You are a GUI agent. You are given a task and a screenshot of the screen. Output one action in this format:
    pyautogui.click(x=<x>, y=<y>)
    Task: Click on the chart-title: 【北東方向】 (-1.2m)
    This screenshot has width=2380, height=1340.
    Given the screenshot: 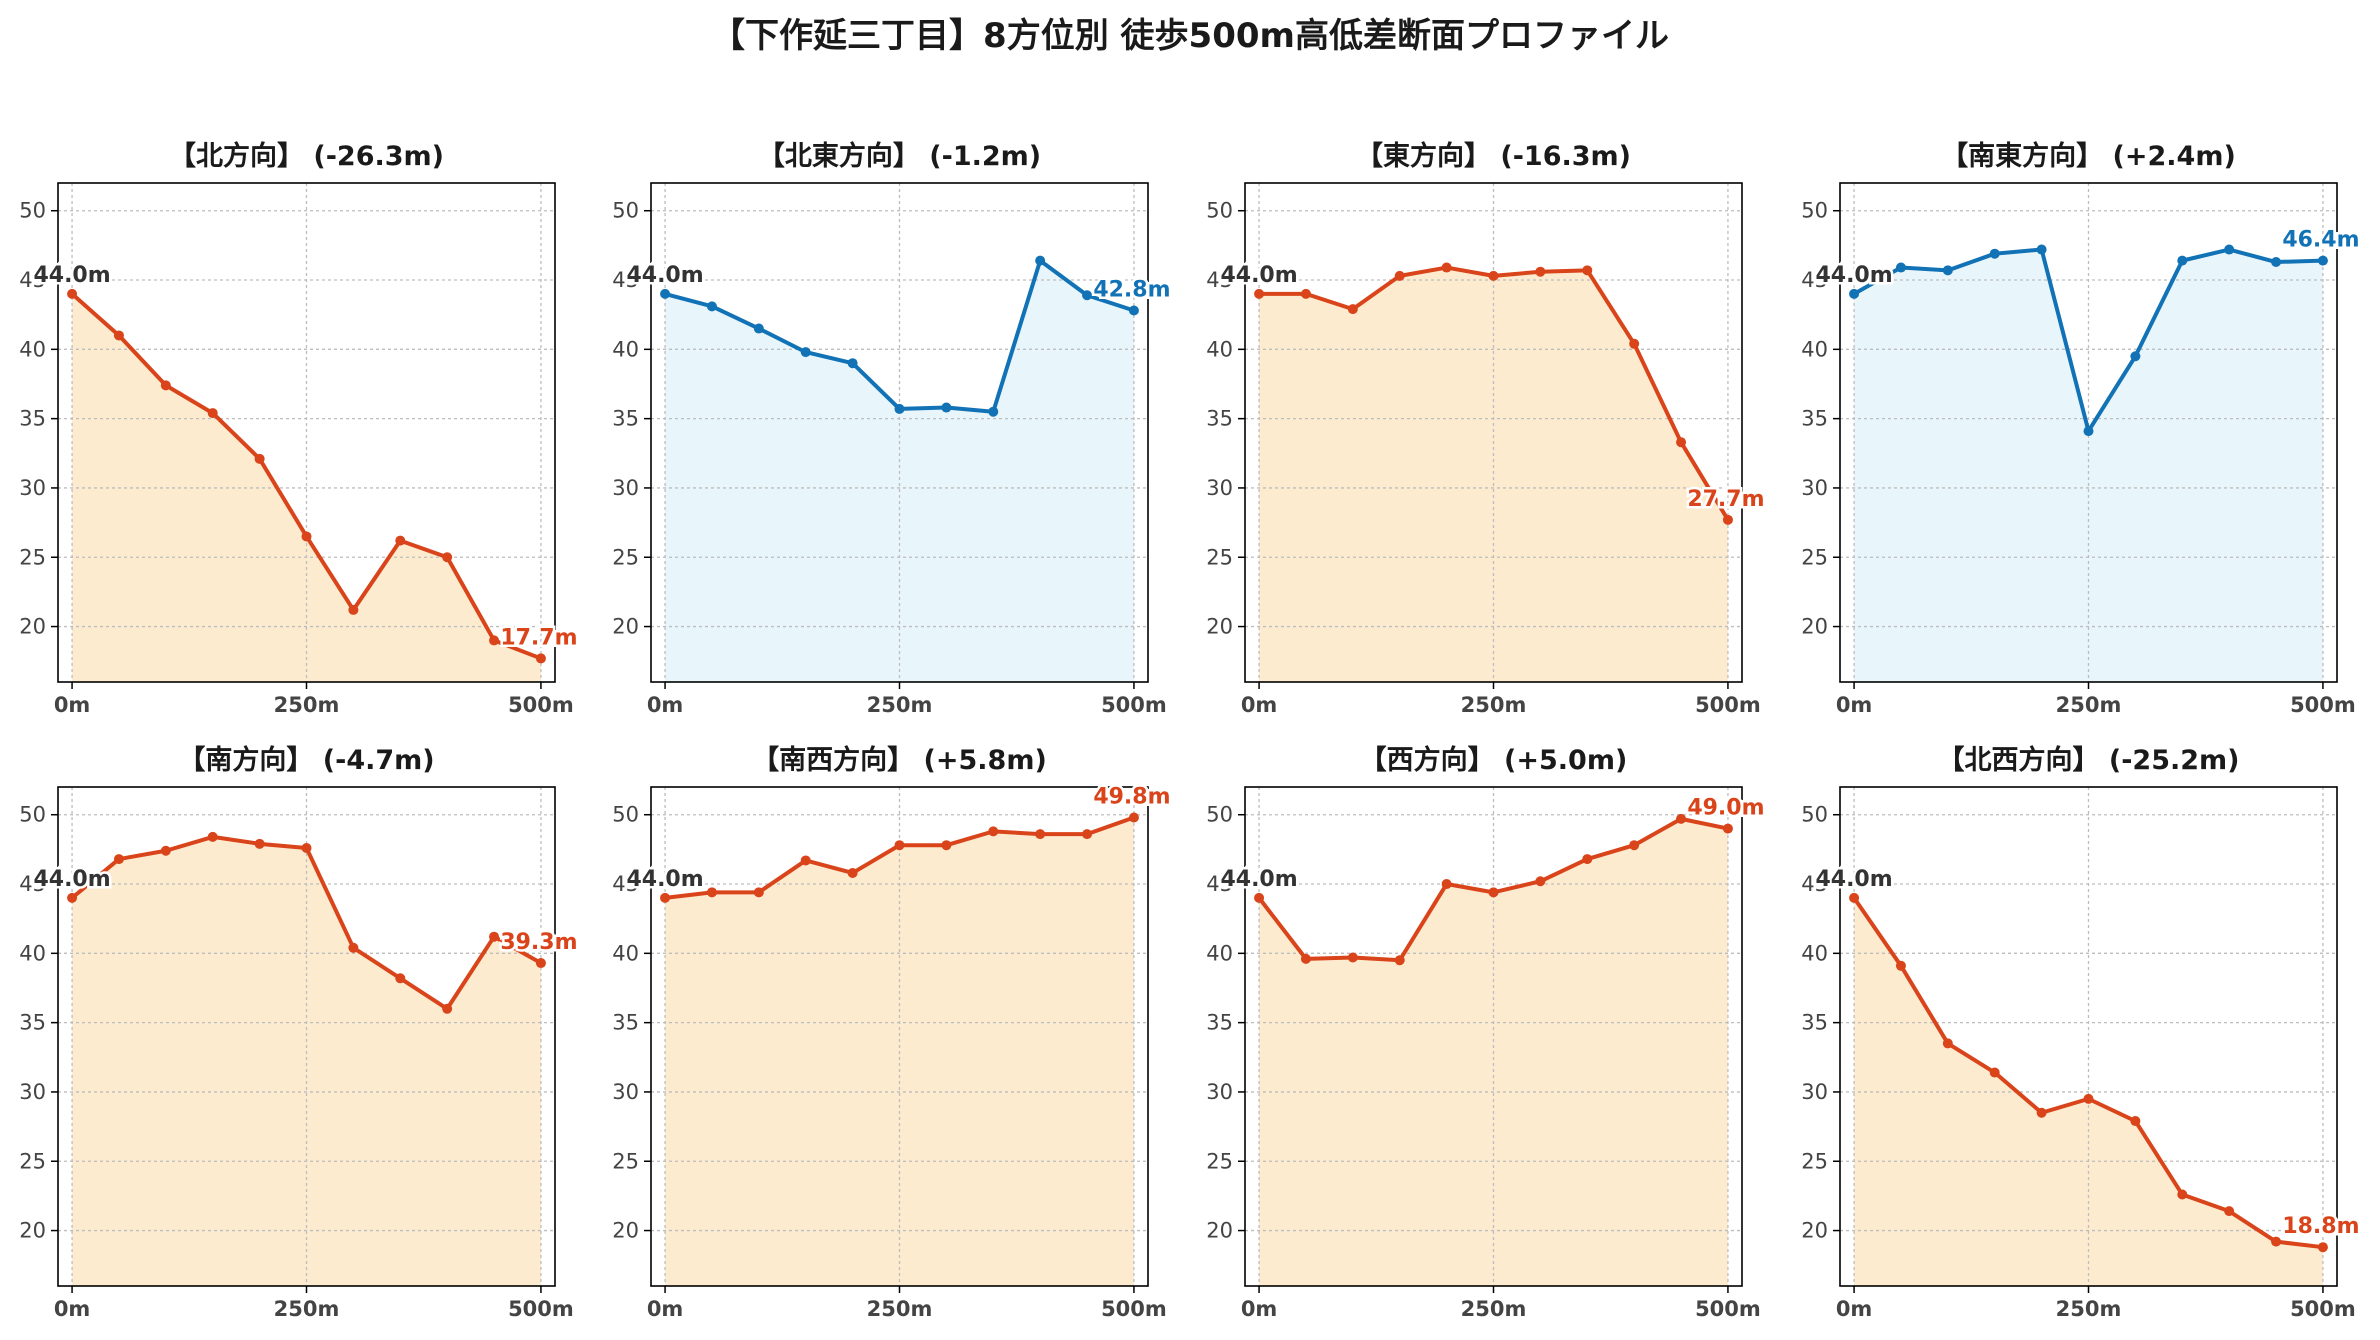 What is the action you would take?
    pyautogui.click(x=899, y=156)
    